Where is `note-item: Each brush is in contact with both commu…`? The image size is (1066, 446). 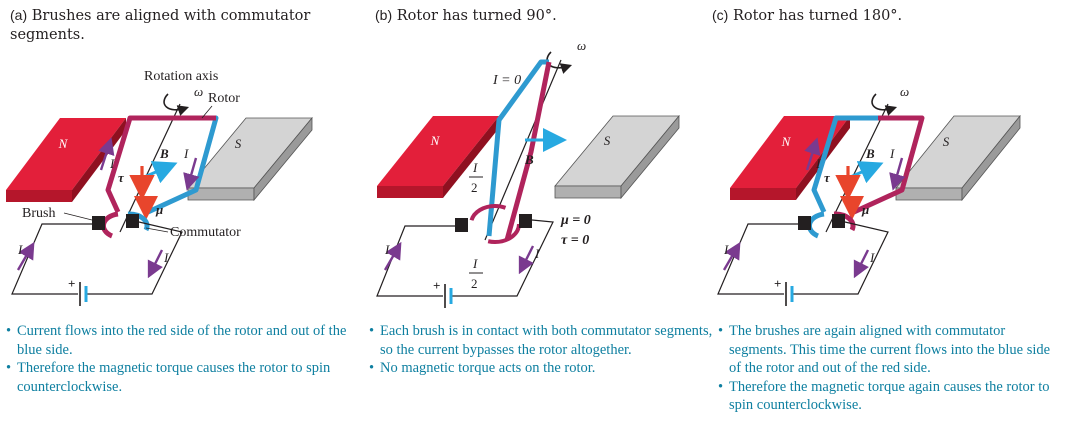 note-item: Each brush is in contact with both commu… is located at coordinates (541, 340).